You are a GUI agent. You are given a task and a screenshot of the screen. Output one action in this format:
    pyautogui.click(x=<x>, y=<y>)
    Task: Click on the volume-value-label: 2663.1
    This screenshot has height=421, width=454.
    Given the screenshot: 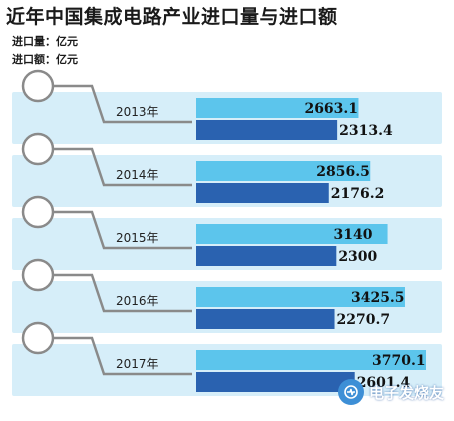 What is the action you would take?
    pyautogui.click(x=331, y=109)
    